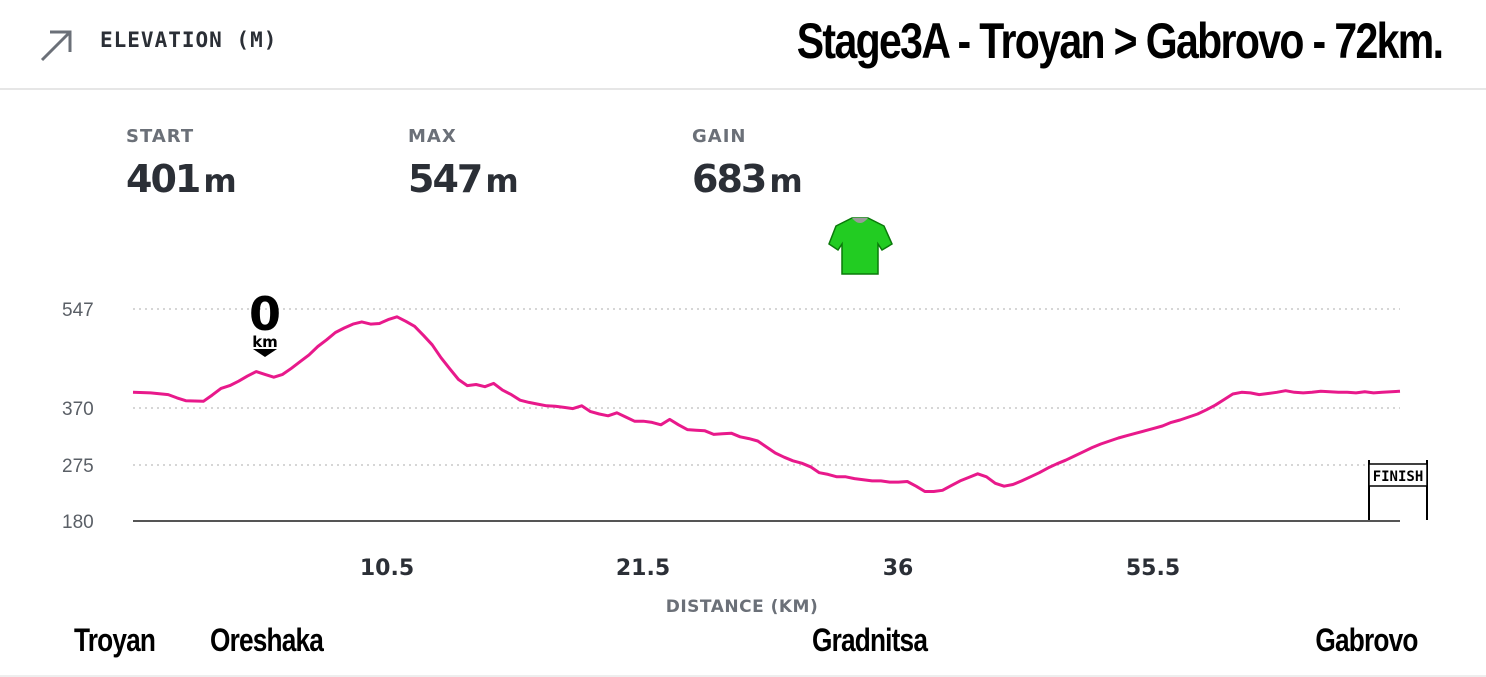  I want to click on y-tick-label: 275, so click(78, 466).